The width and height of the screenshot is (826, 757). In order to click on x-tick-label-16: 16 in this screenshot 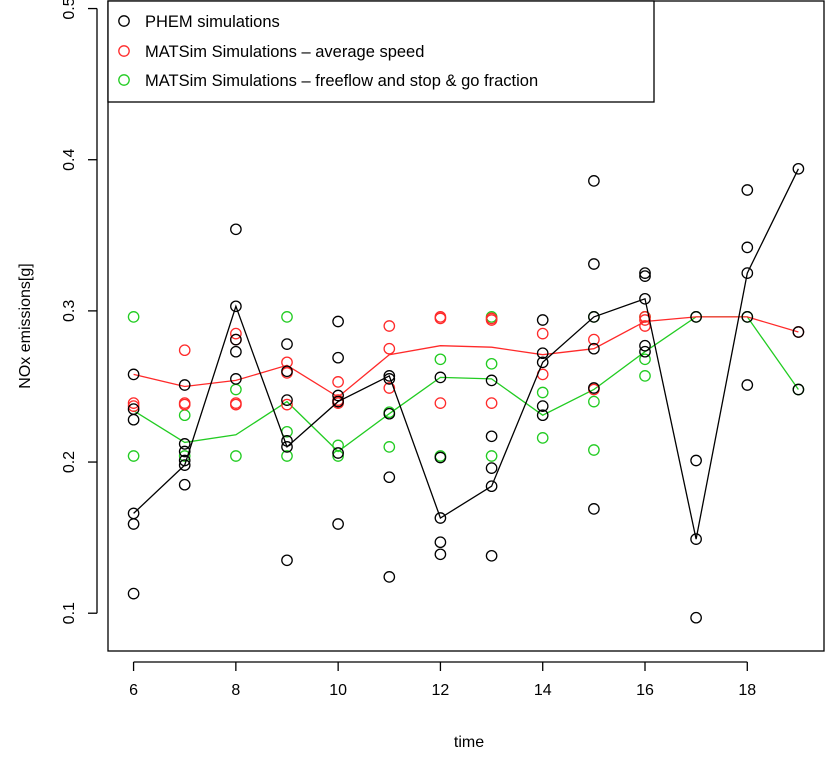, I will do `click(645, 690)`.